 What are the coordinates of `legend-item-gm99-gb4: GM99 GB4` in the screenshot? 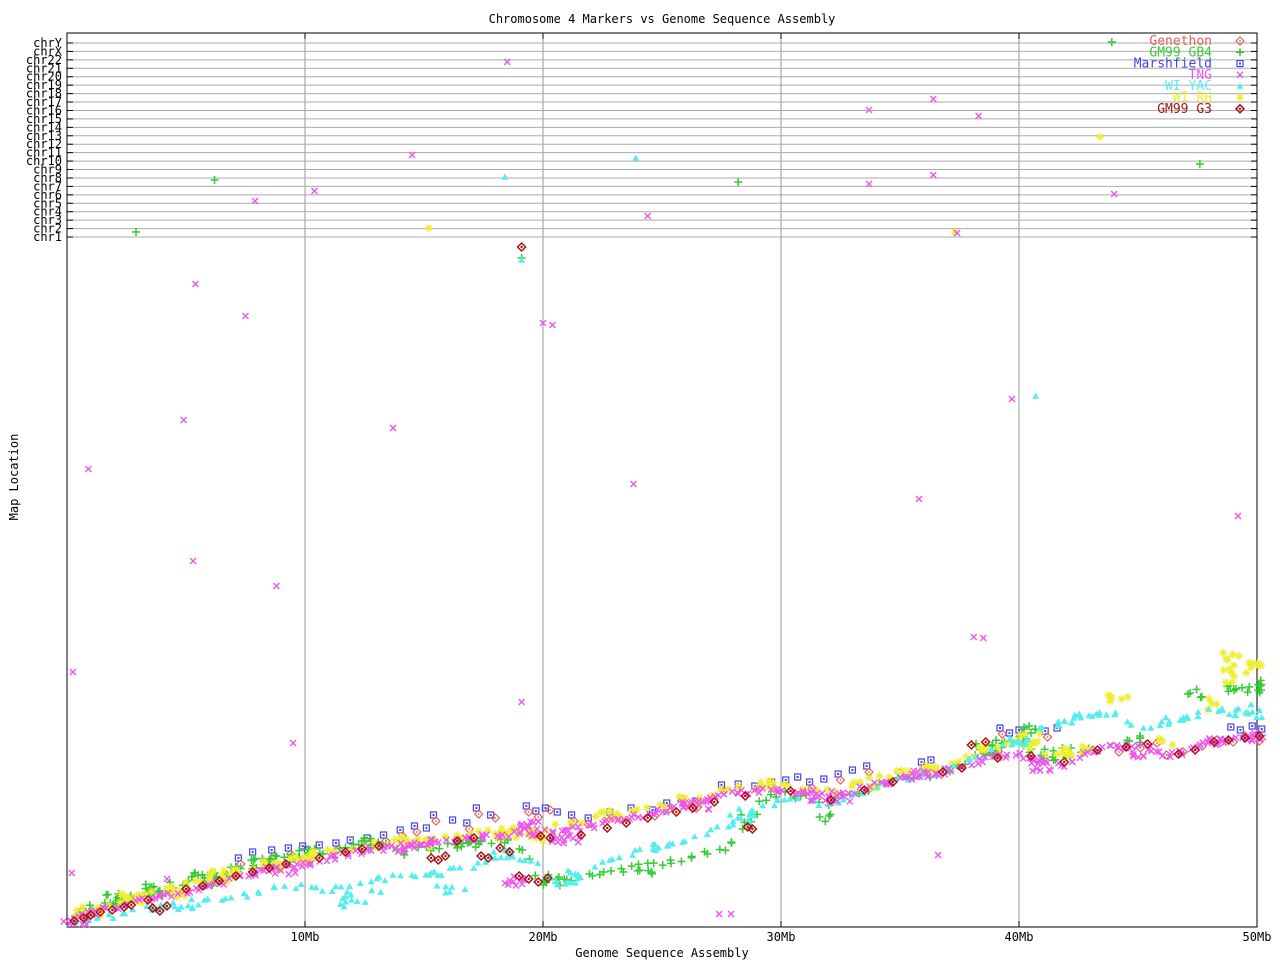 It's located at (1196, 52).